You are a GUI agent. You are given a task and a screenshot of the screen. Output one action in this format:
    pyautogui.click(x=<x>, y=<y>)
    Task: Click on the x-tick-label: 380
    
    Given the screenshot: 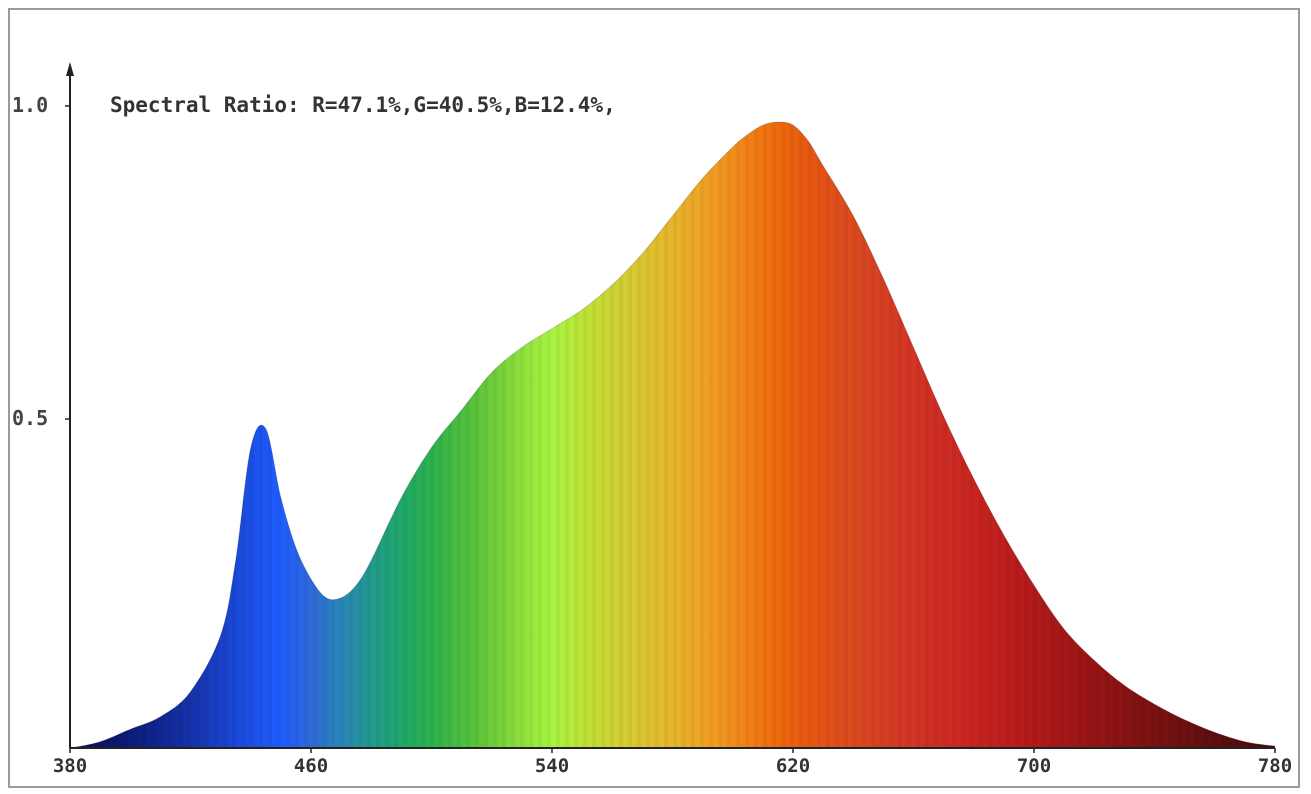 What is the action you would take?
    pyautogui.click(x=70, y=766)
    